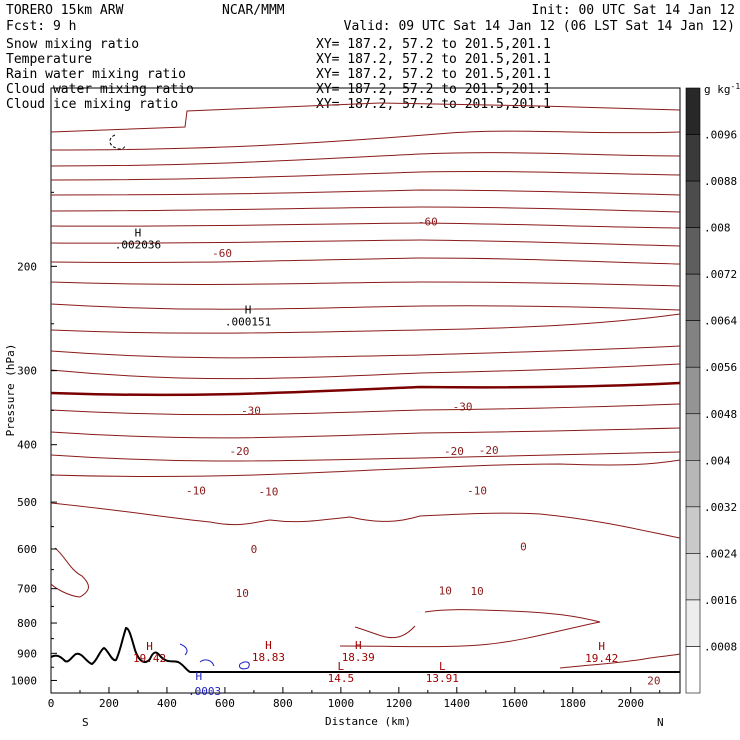 This screenshot has width=740, height=740. What do you see at coordinates (27, 653) in the screenshot?
I see `y-tick-label: 900` at bounding box center [27, 653].